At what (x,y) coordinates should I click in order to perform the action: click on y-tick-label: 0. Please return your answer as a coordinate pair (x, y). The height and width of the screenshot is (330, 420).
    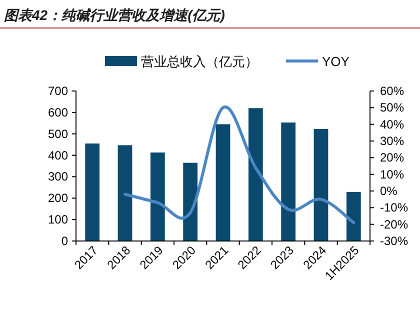
    Looking at the image, I should click on (64, 241).